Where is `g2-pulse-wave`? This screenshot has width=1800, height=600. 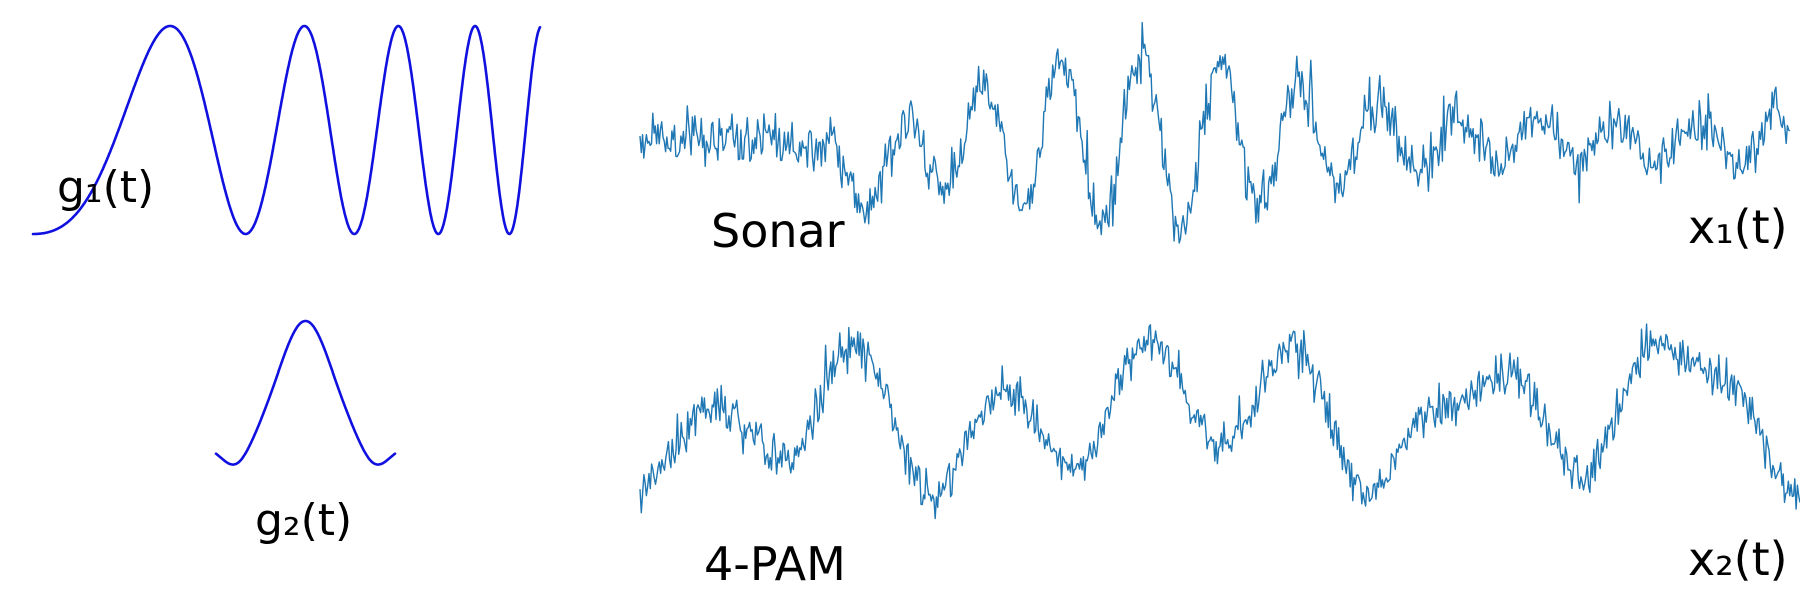
g2-pulse-wave is located at coordinates (305, 392).